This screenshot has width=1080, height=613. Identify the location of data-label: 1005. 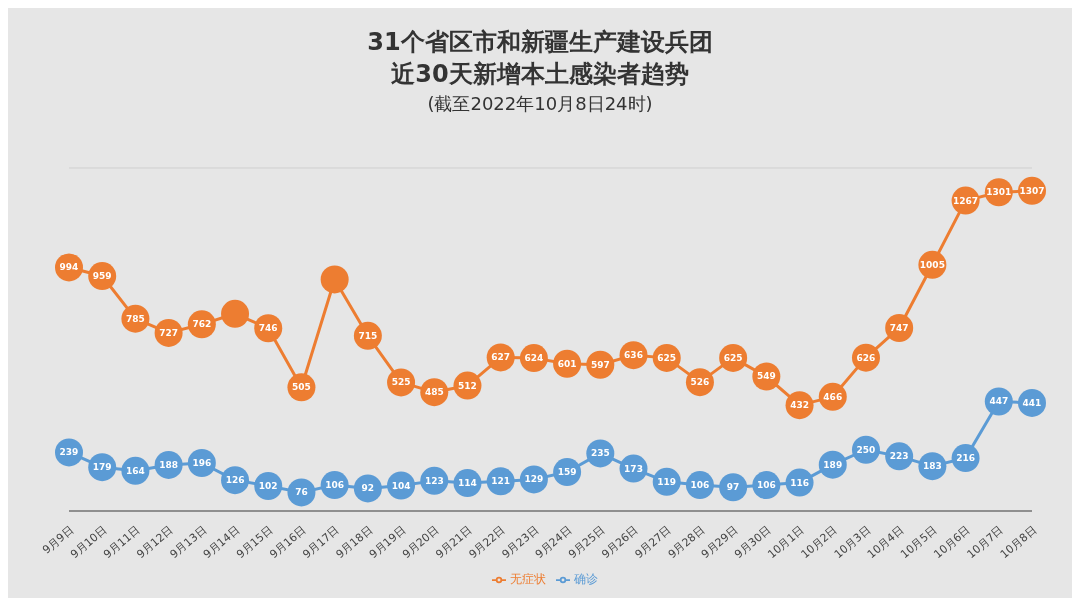
(932, 264).